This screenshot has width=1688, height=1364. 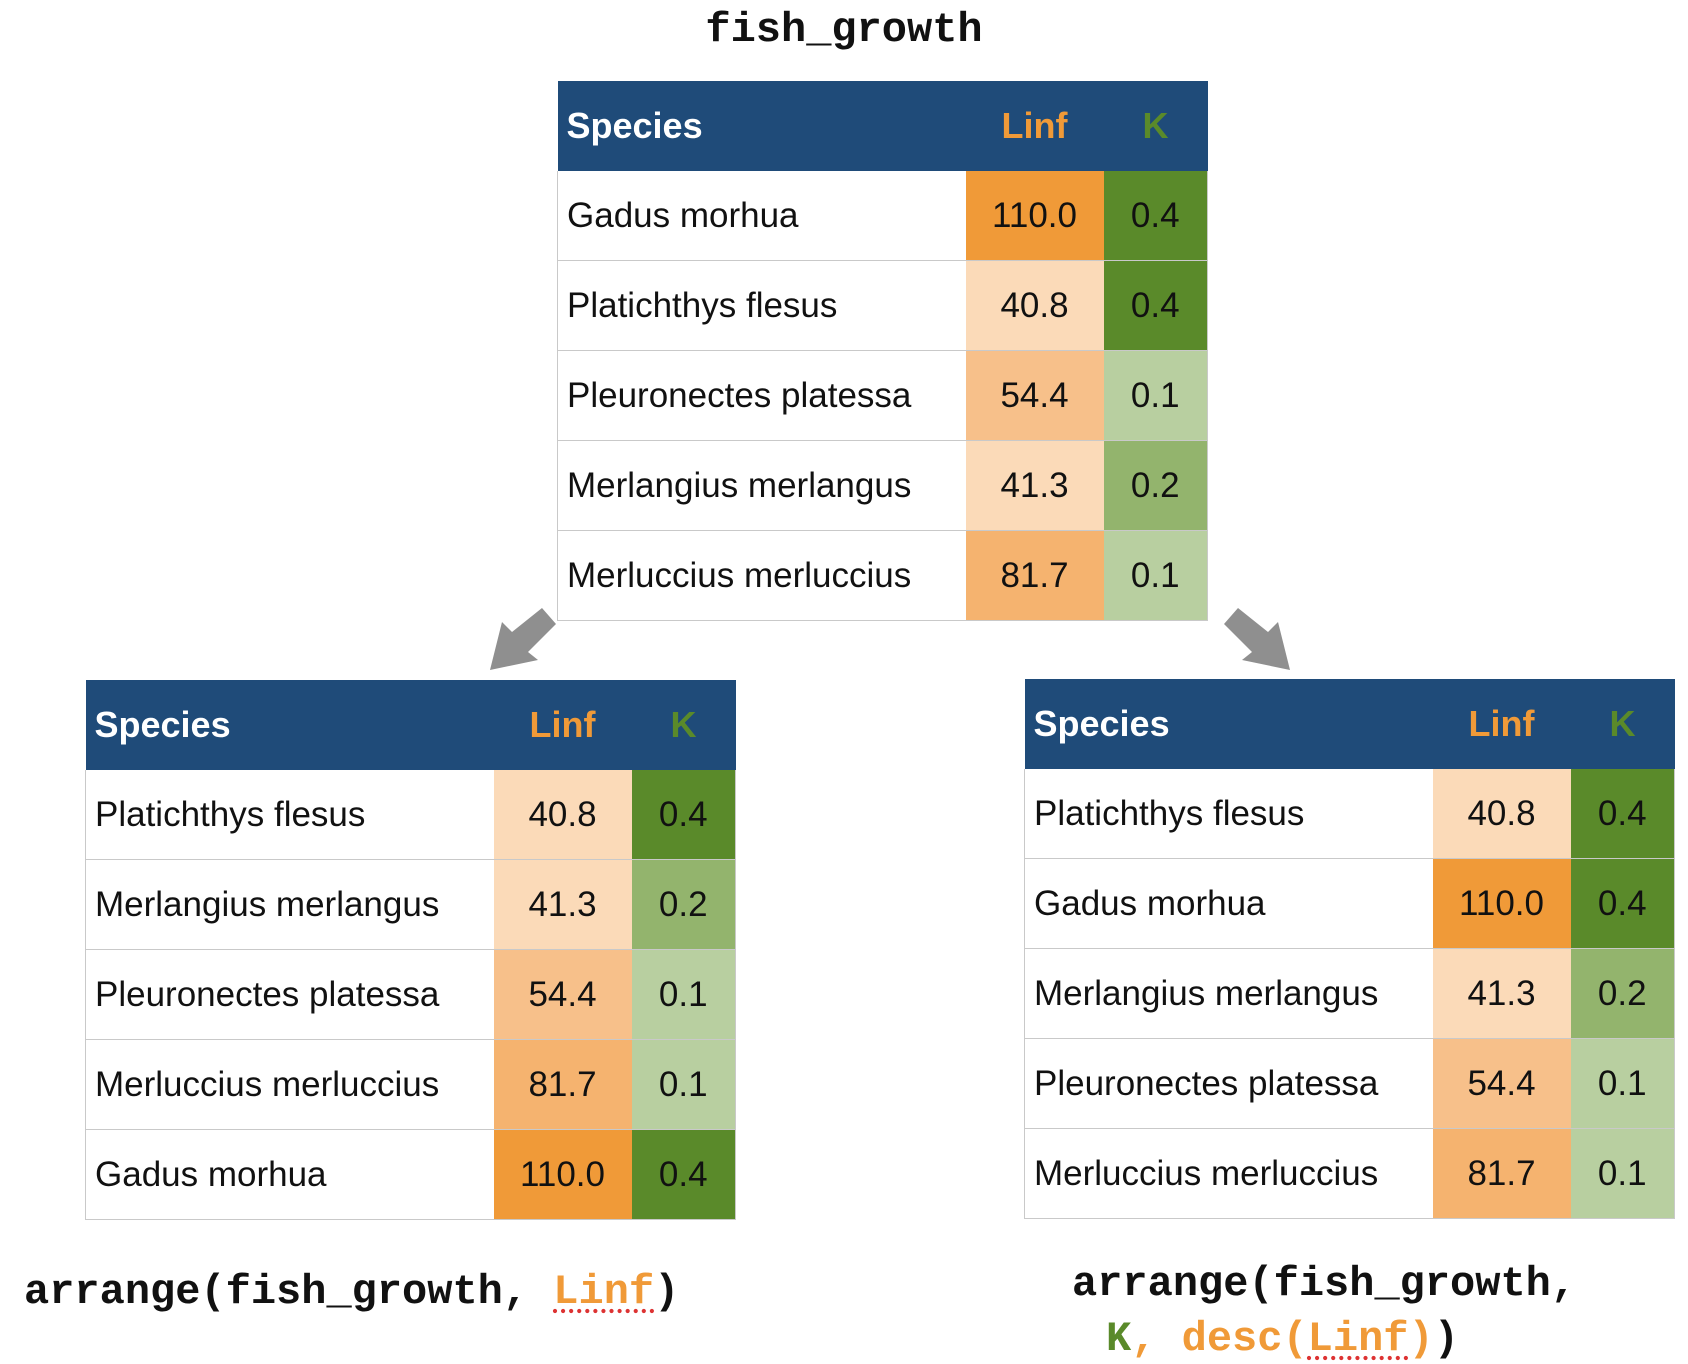 I want to click on arrow-down-left-icon, so click(x=523, y=639).